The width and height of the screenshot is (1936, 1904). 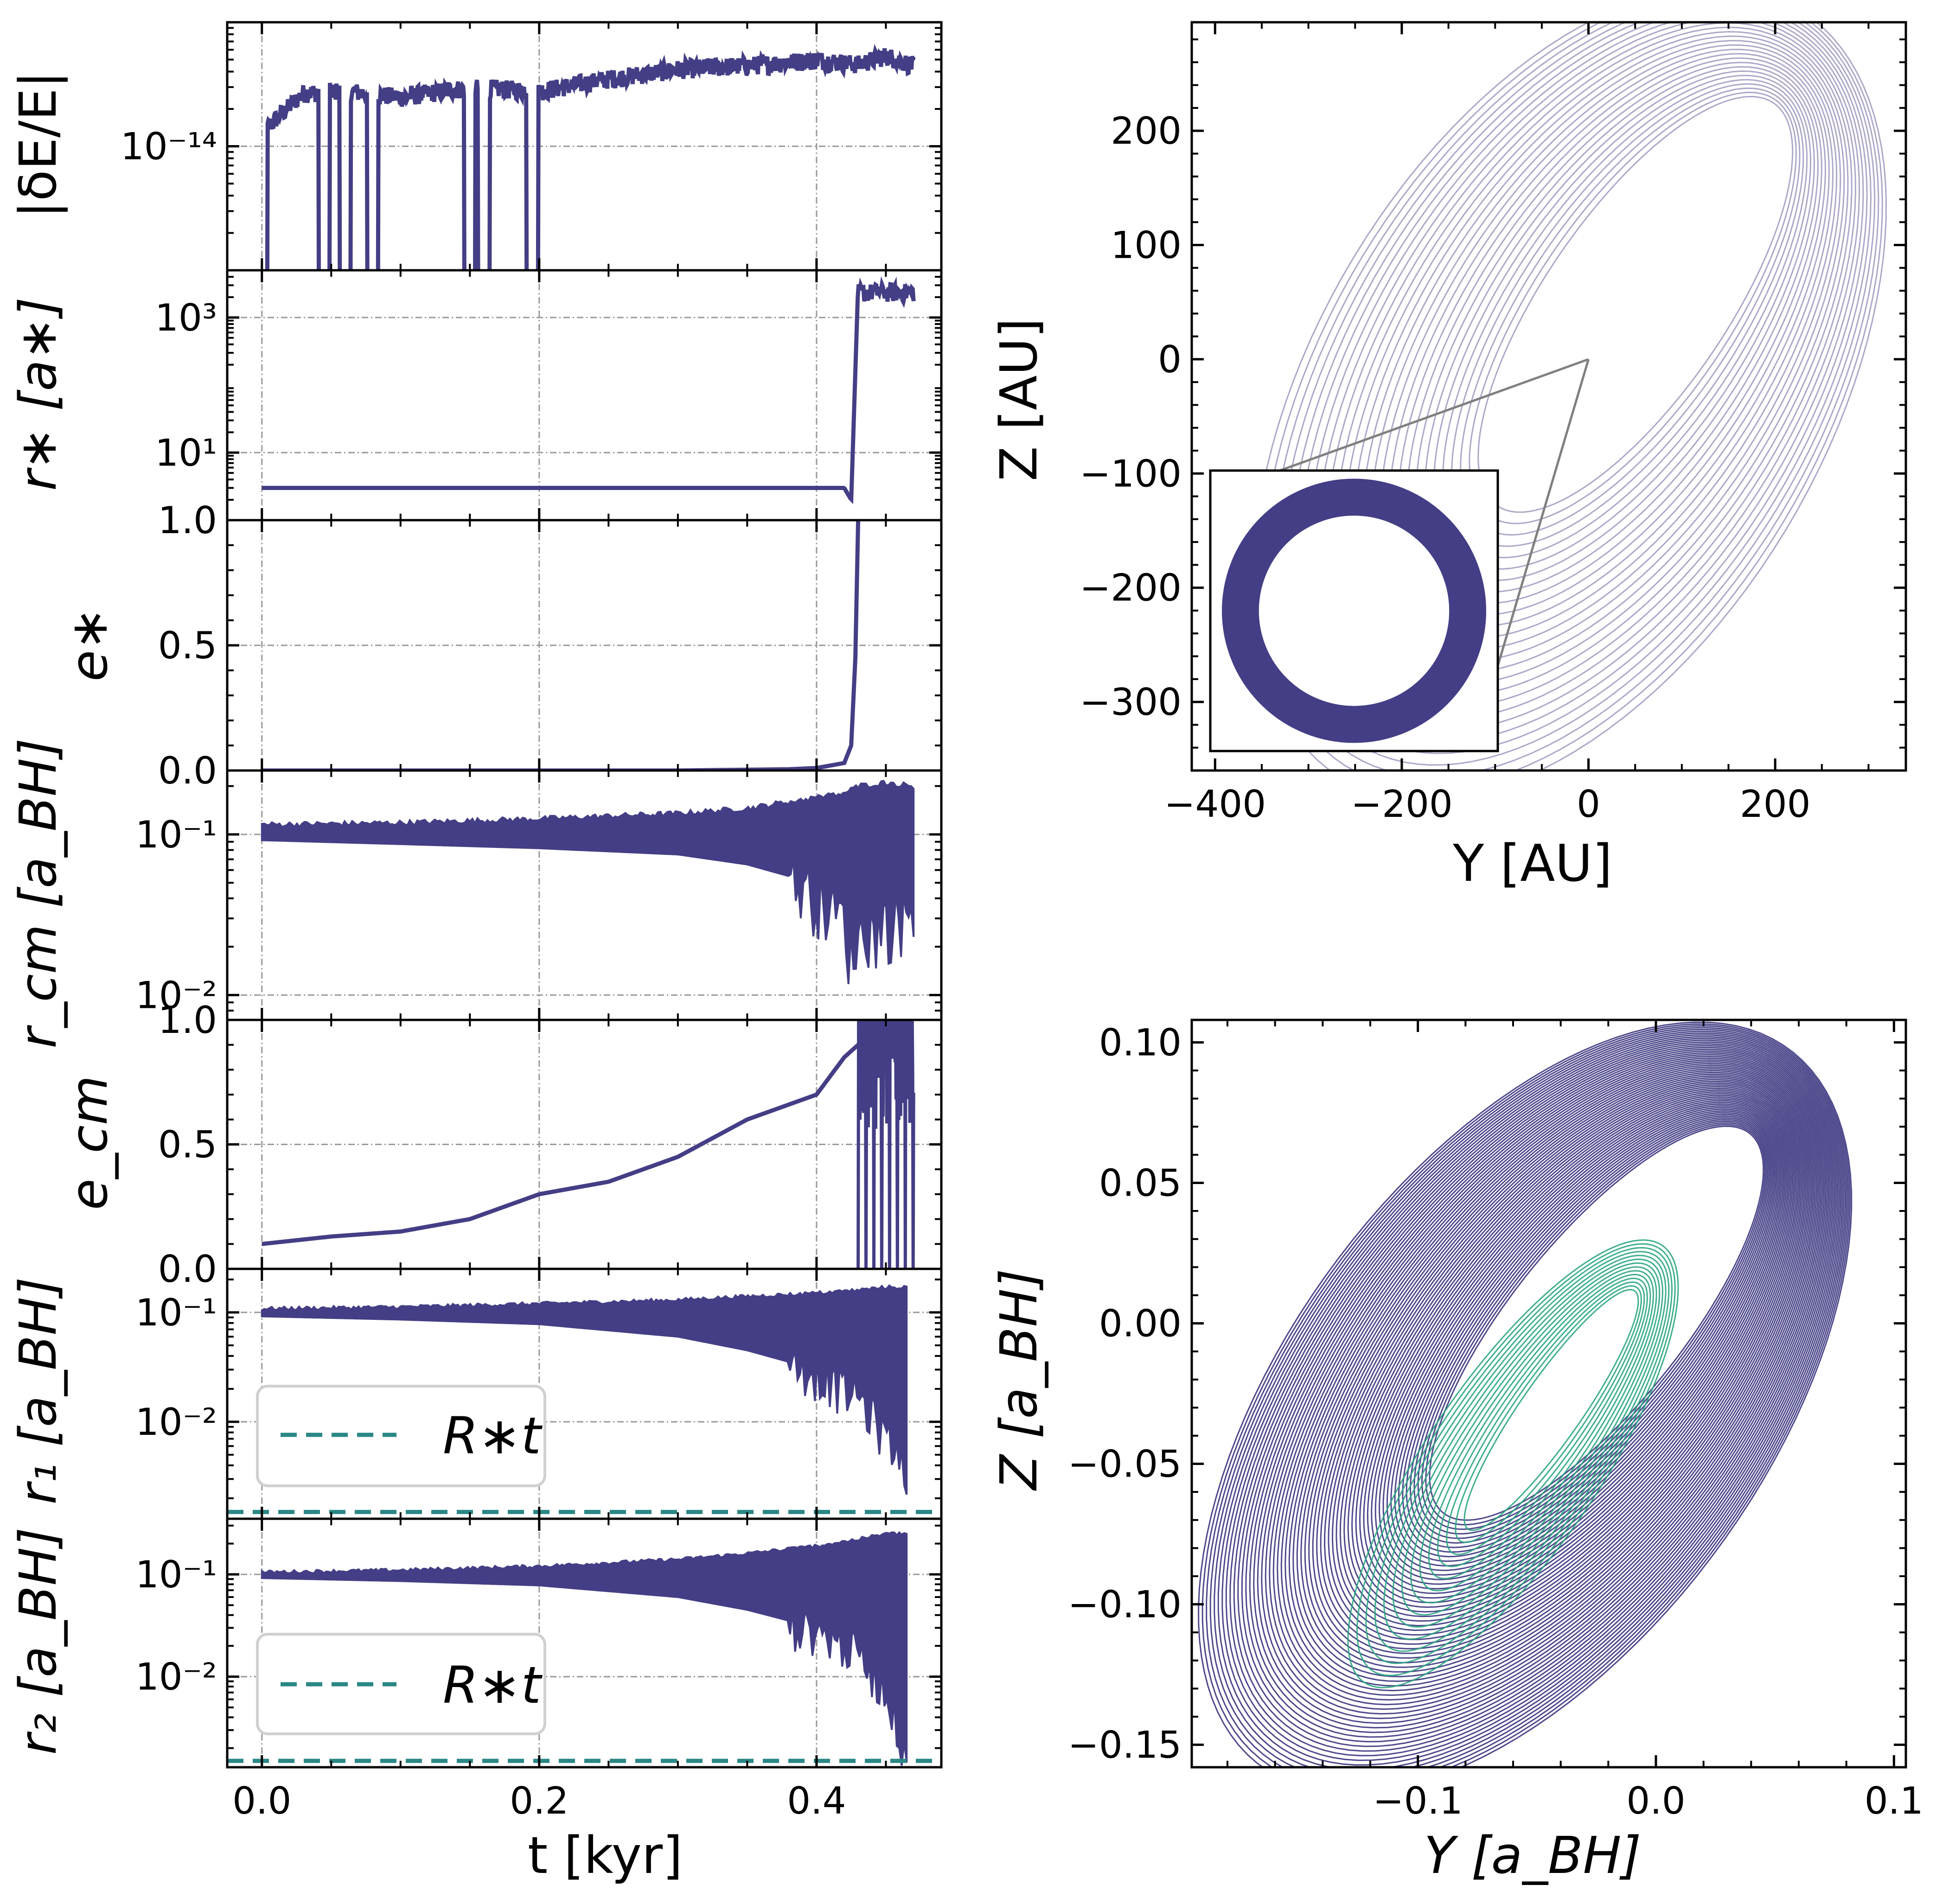 I want to click on r1-ytick-label: 10⁻¹, so click(x=176, y=1312).